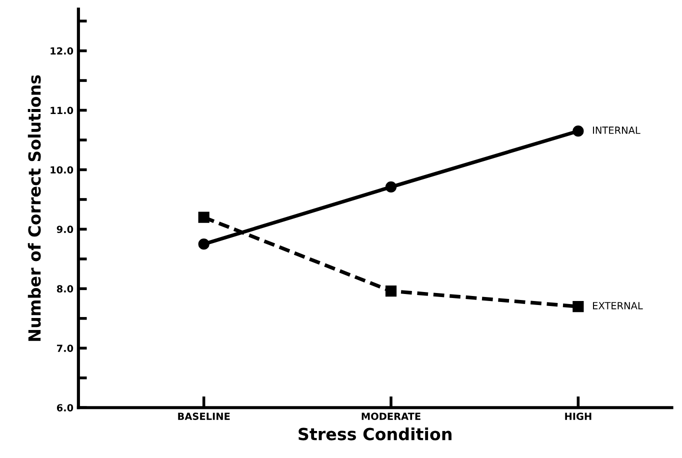  Describe the element at coordinates (65, 230) in the screenshot. I see `y-tick-label: 9.0` at that location.